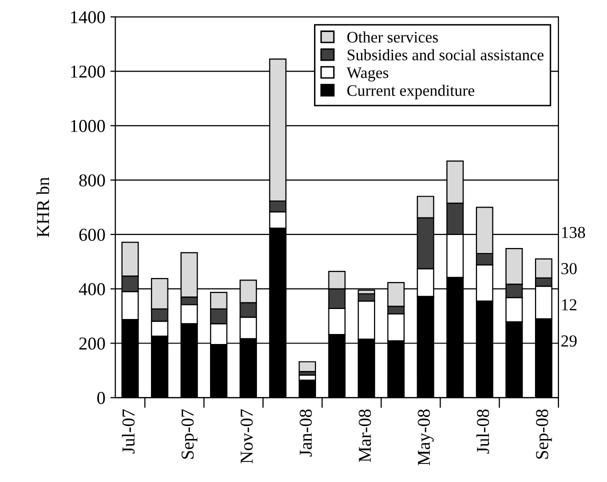  I want to click on legend-label: Current expenditure, so click(410, 92).